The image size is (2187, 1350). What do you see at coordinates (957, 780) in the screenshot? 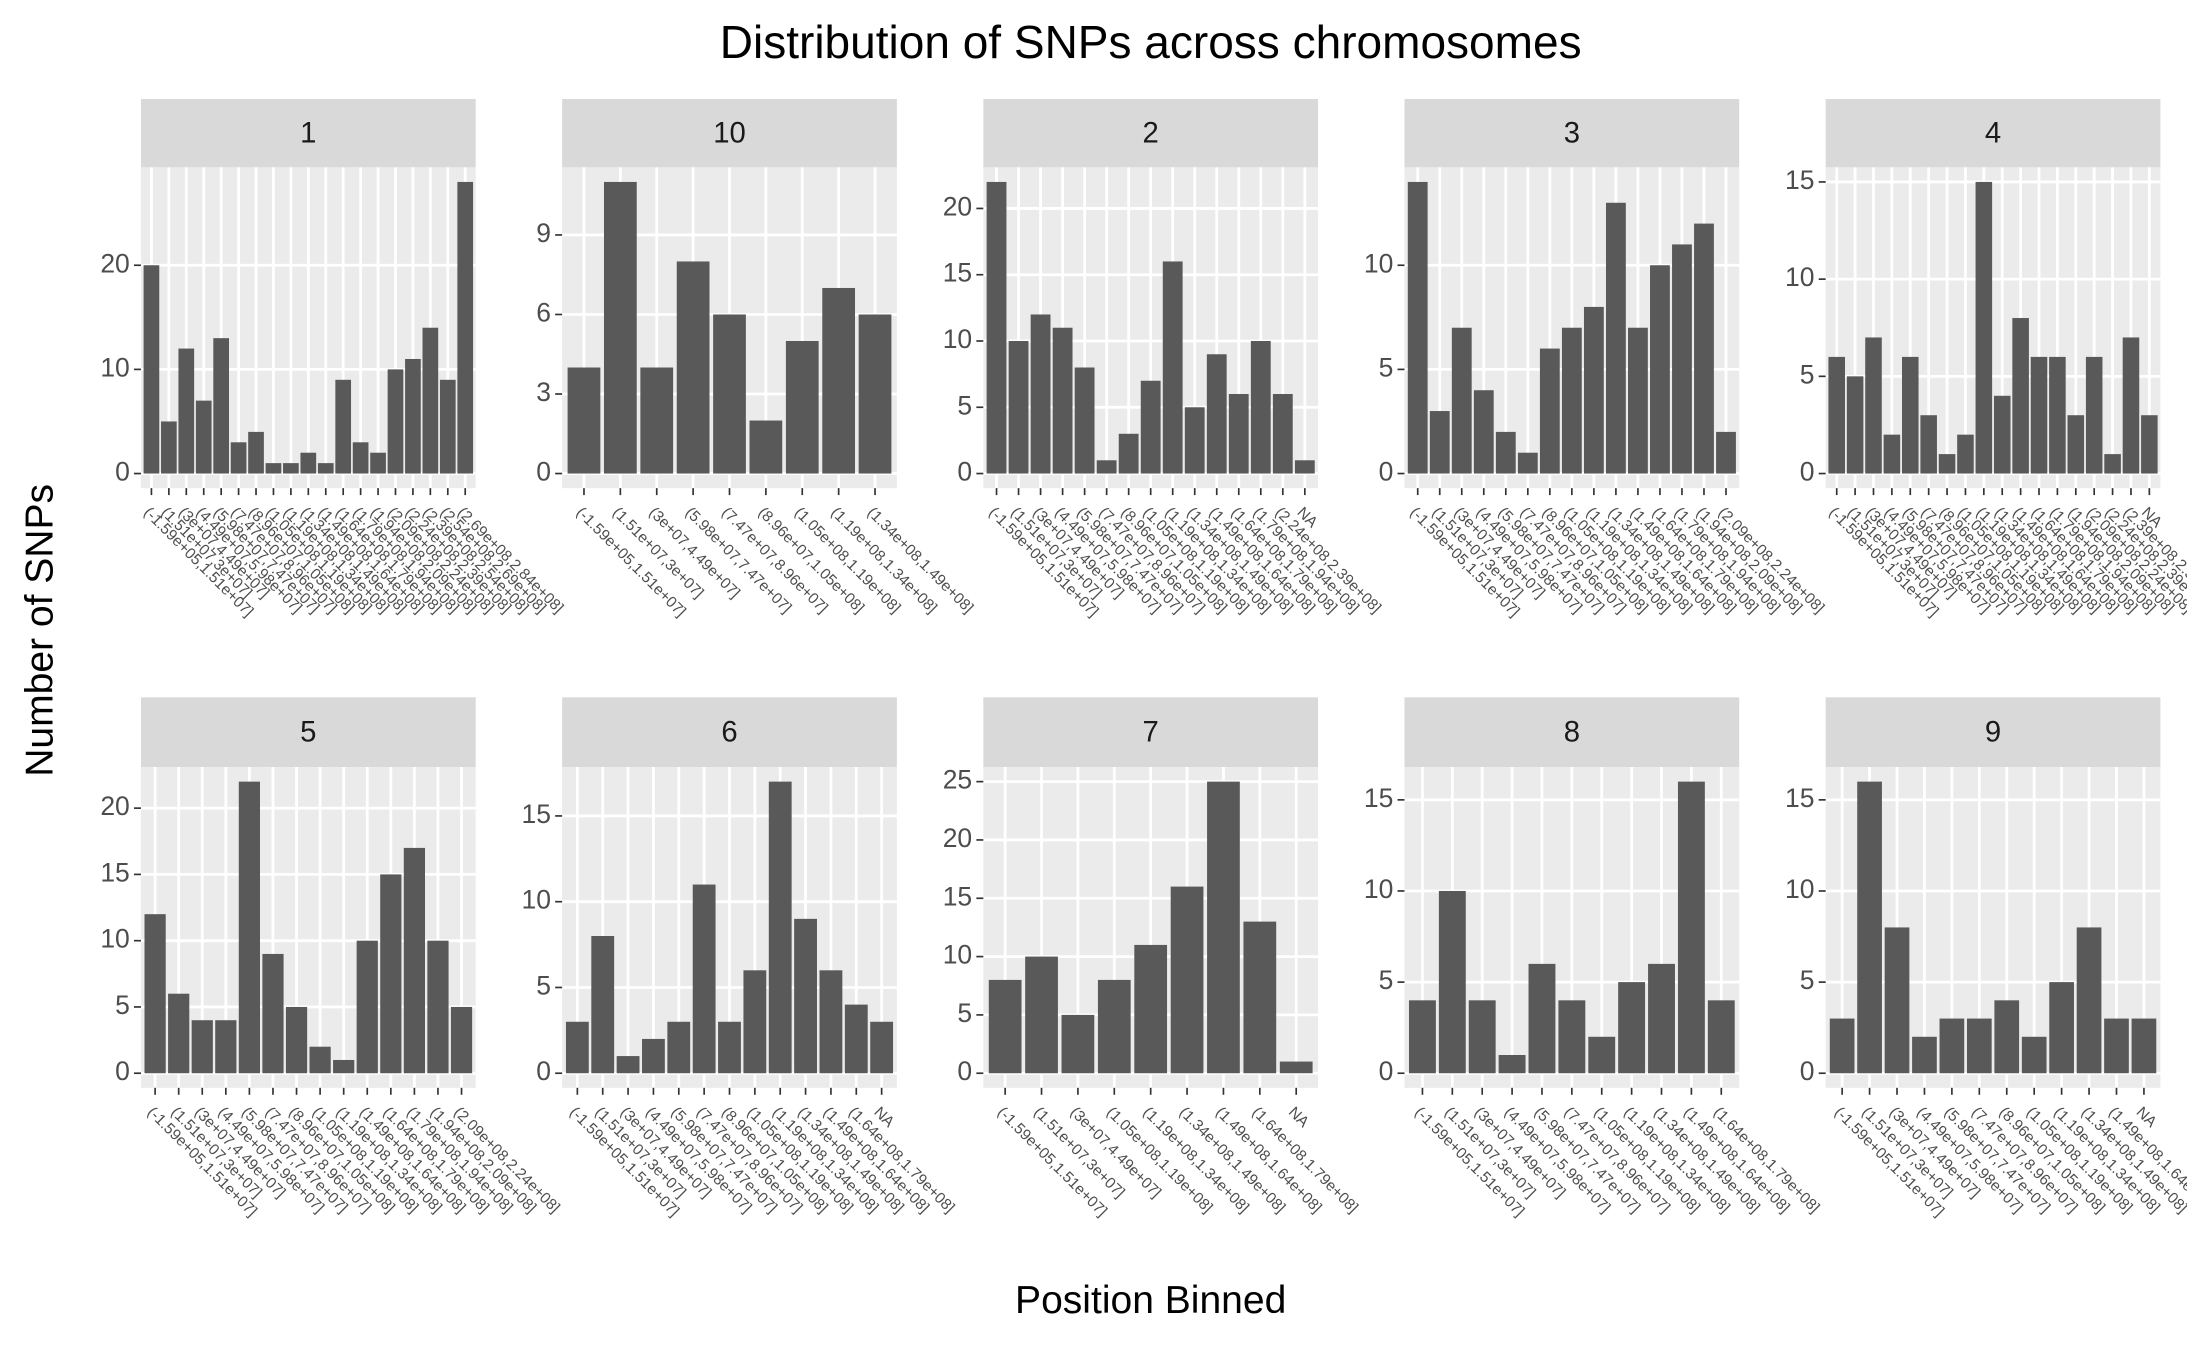
I see `y-tick-label: 25` at bounding box center [957, 780].